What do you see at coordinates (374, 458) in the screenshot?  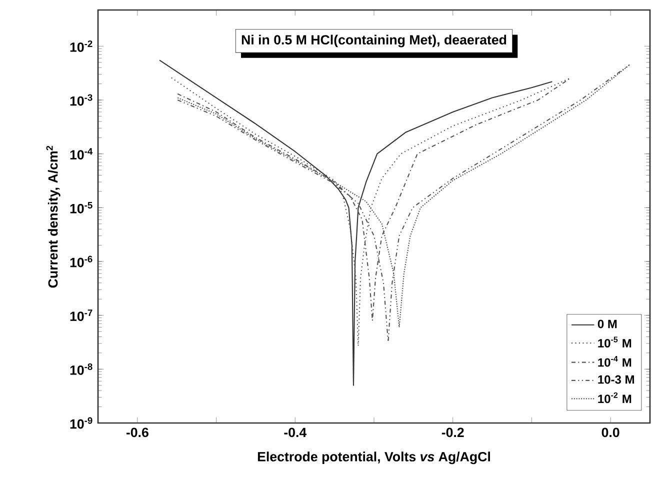 I see `x-axis-title: Electrode potential, Volts vs Ag/AgCl` at bounding box center [374, 458].